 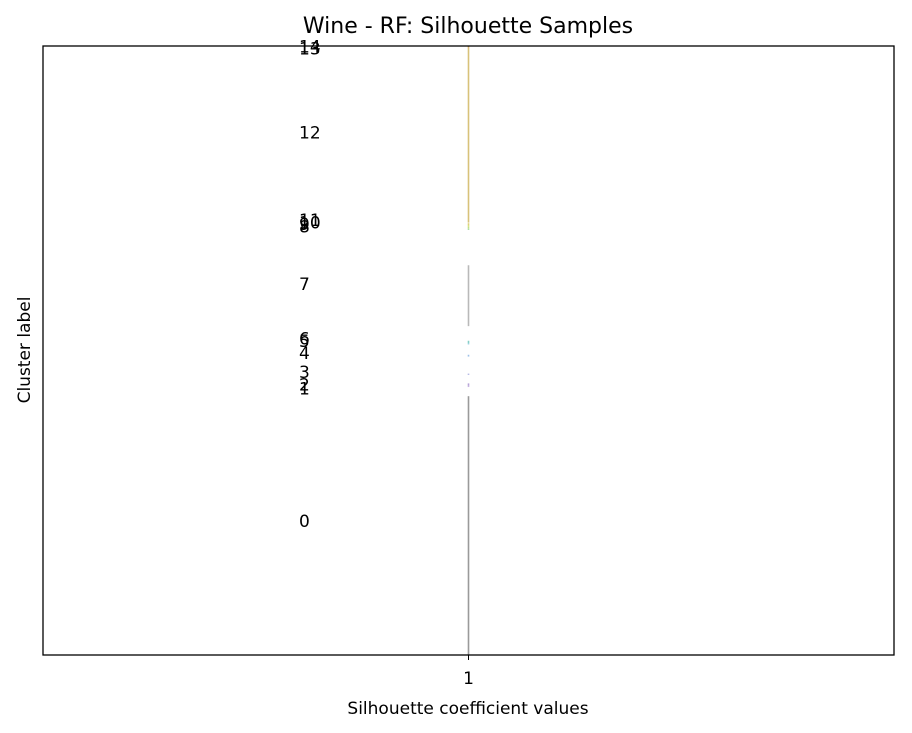 What do you see at coordinates (304, 386) in the screenshot?
I see `cluster-label-2: 2` at bounding box center [304, 386].